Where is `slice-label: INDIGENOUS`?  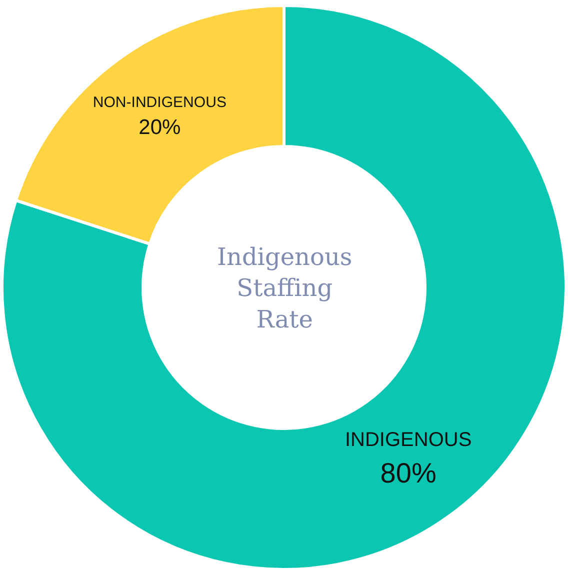 slice-label: INDIGENOUS is located at coordinates (408, 439).